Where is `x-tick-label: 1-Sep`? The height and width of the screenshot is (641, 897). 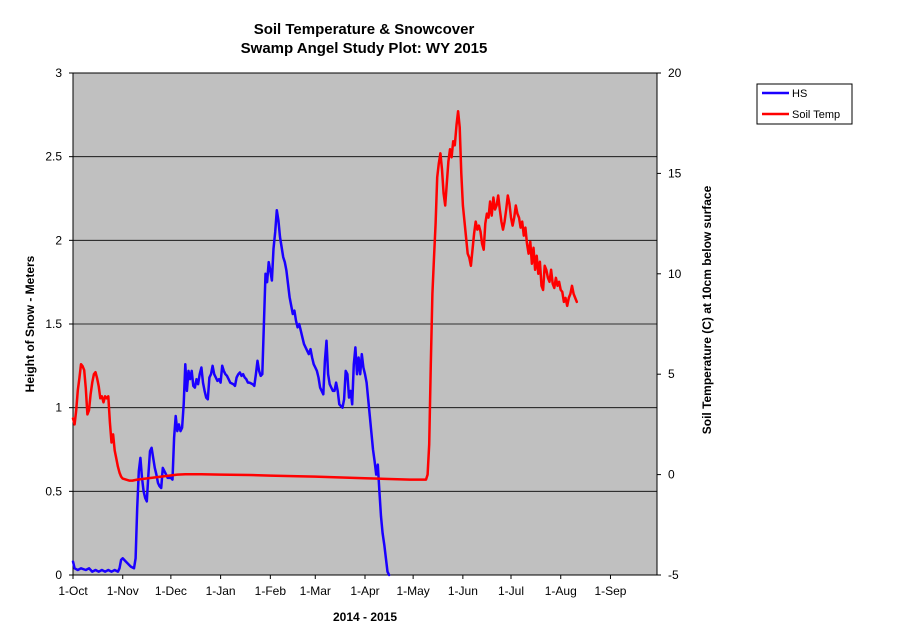 x-tick-label: 1-Sep is located at coordinates (610, 591).